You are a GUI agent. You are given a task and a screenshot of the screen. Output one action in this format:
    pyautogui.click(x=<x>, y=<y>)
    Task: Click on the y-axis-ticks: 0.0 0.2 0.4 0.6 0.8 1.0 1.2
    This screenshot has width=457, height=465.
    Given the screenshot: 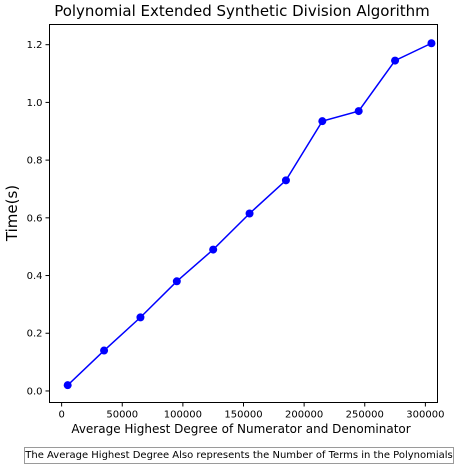 What is the action you would take?
    pyautogui.click(x=38, y=218)
    